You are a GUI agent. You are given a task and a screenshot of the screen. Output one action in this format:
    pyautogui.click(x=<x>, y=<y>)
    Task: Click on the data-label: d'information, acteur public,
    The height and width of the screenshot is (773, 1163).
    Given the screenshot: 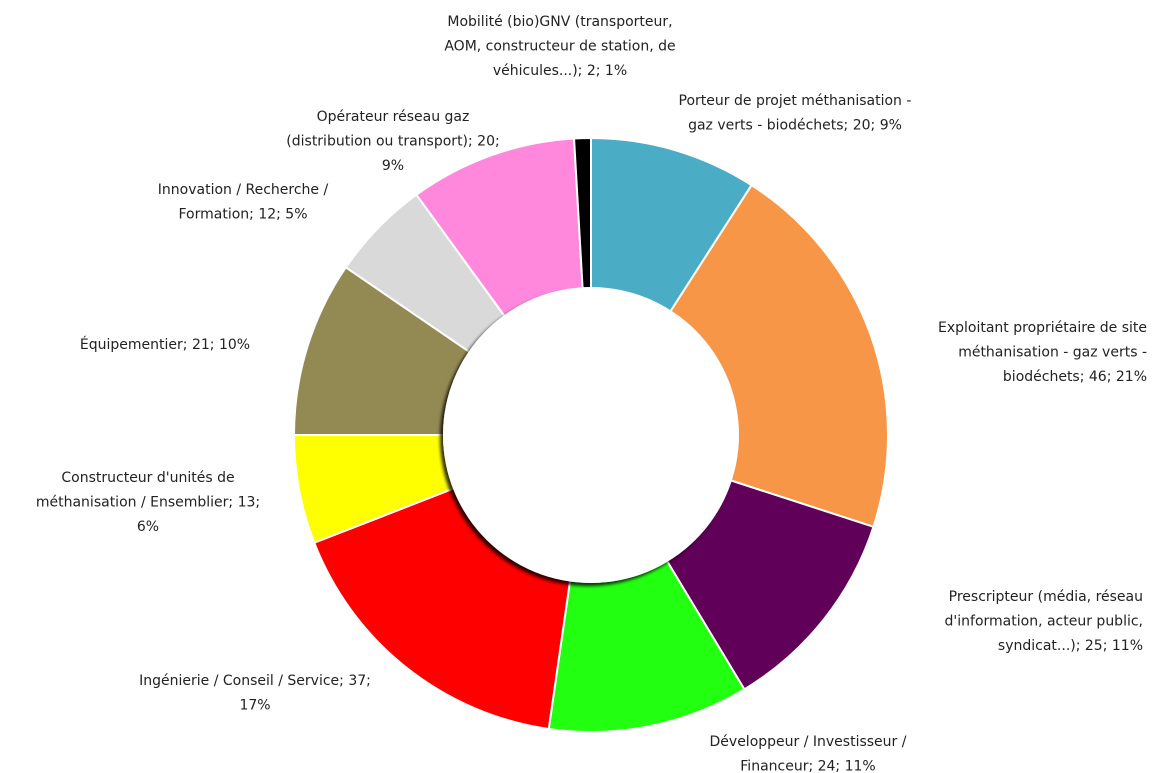 What is the action you would take?
    pyautogui.click(x=1044, y=622)
    